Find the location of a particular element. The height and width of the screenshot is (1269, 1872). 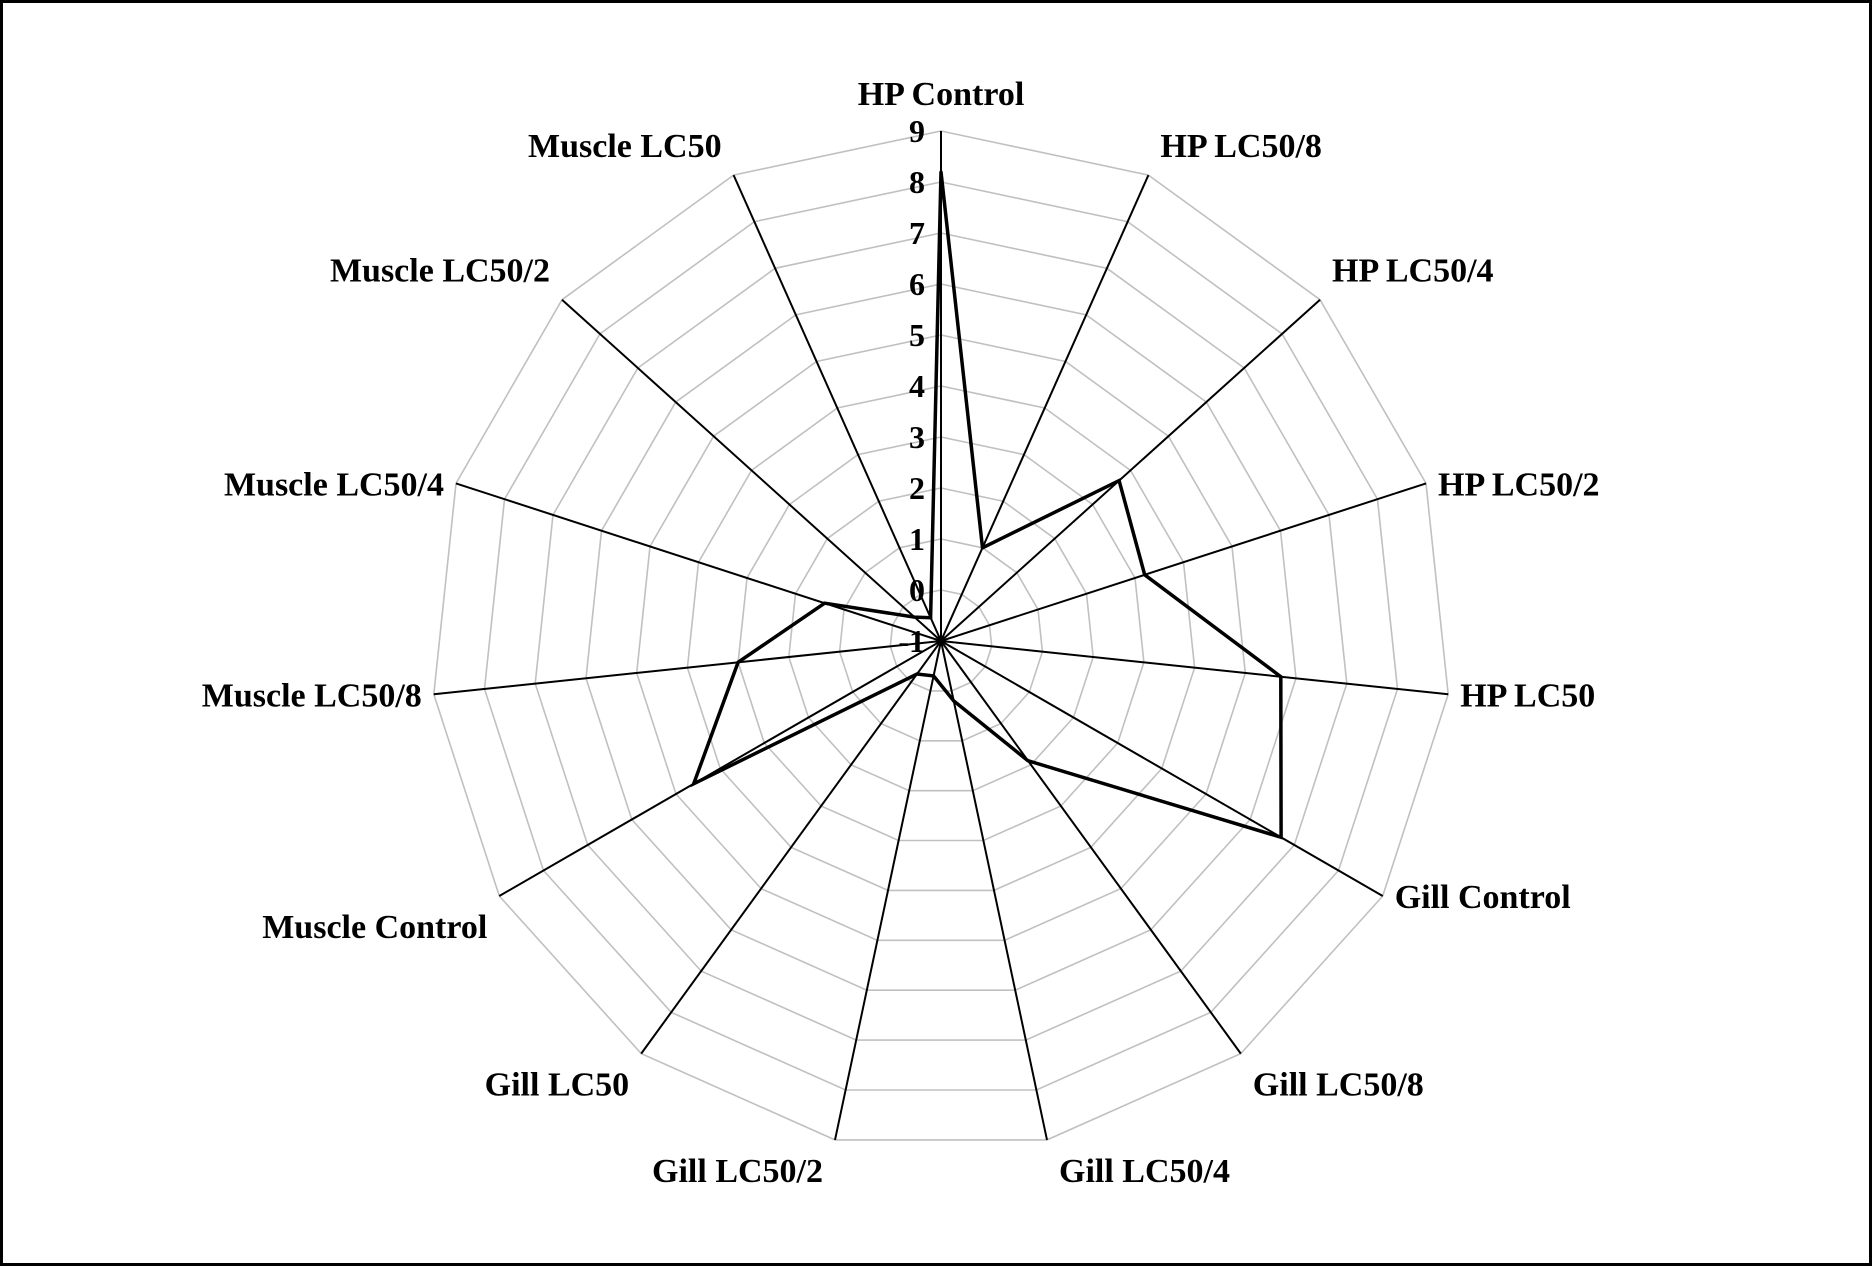

category-label: HP LC50/4 is located at coordinates (1413, 271).